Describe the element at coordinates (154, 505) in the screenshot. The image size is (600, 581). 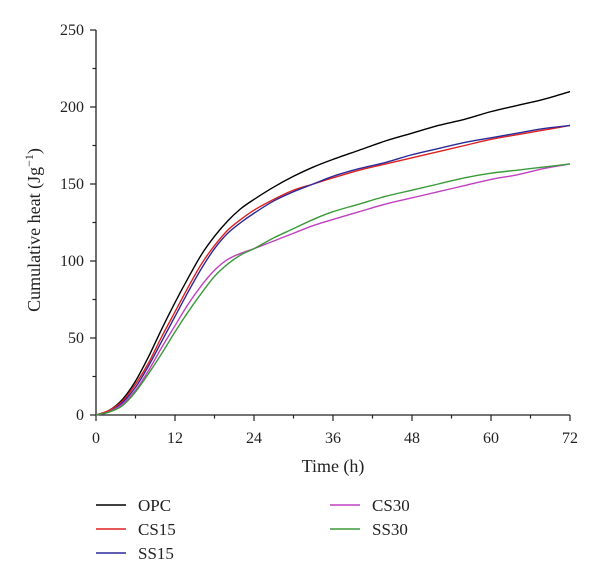
I see `legend-label-opc: OPC` at that location.